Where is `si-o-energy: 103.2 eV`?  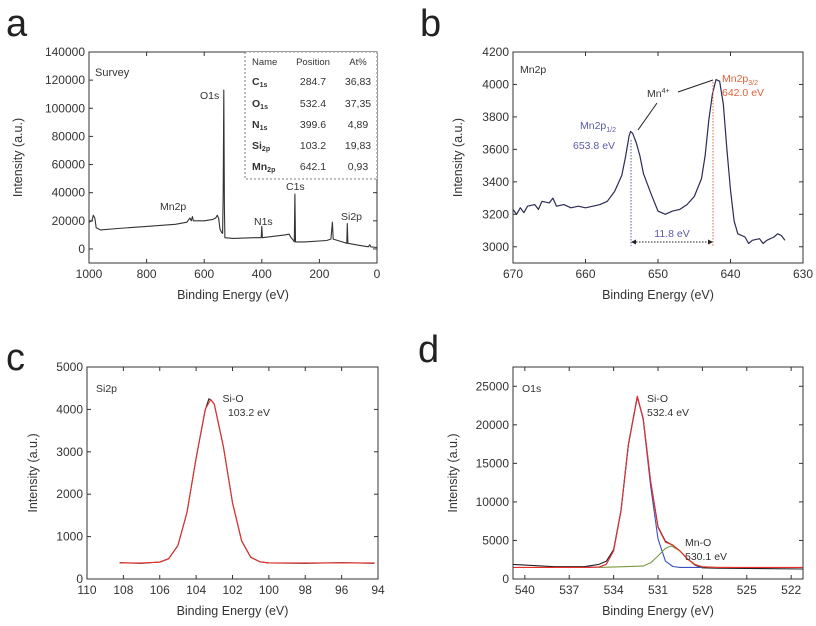
si-o-energy: 103.2 eV is located at coordinates (249, 413).